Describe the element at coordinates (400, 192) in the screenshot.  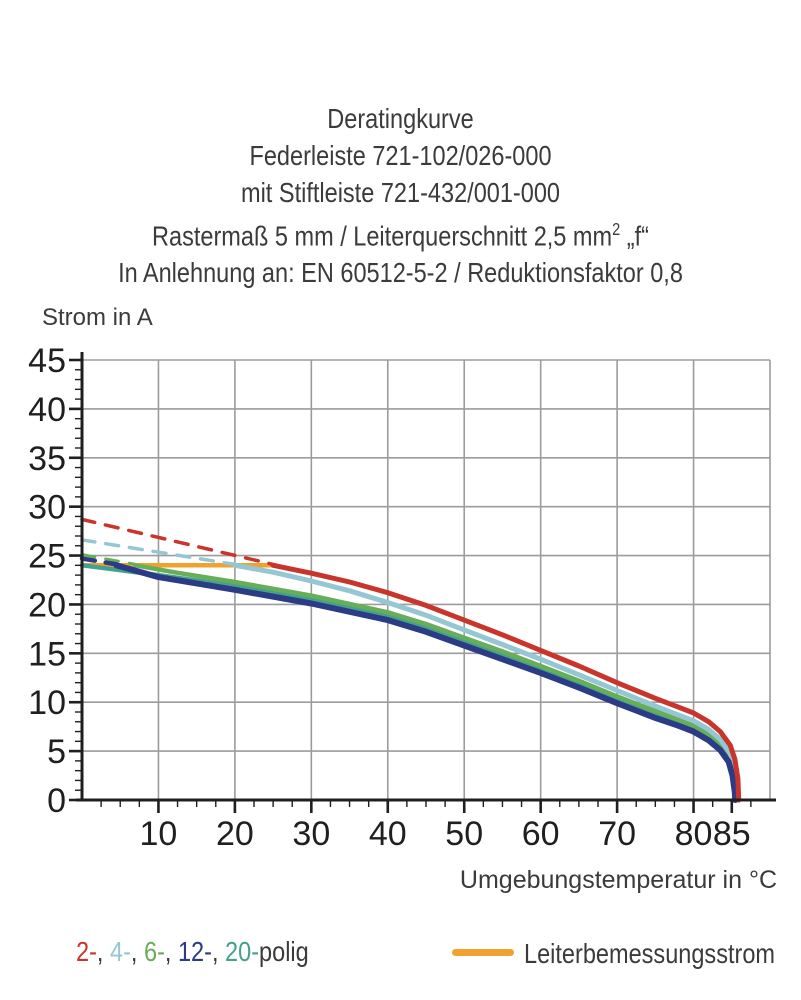
I see `title-line-3: mit Stiftleiste 721-432/001-000` at that location.